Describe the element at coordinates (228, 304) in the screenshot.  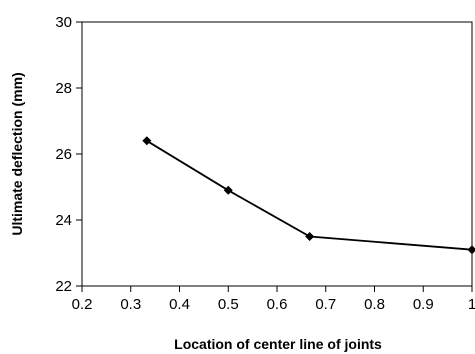
I see `x-tick-label: 0.5` at that location.